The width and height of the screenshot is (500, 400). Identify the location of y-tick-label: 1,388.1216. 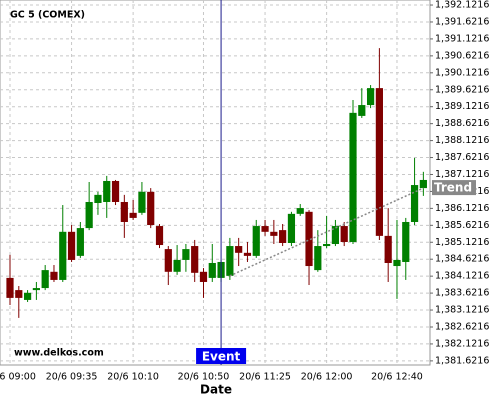
(462, 140).